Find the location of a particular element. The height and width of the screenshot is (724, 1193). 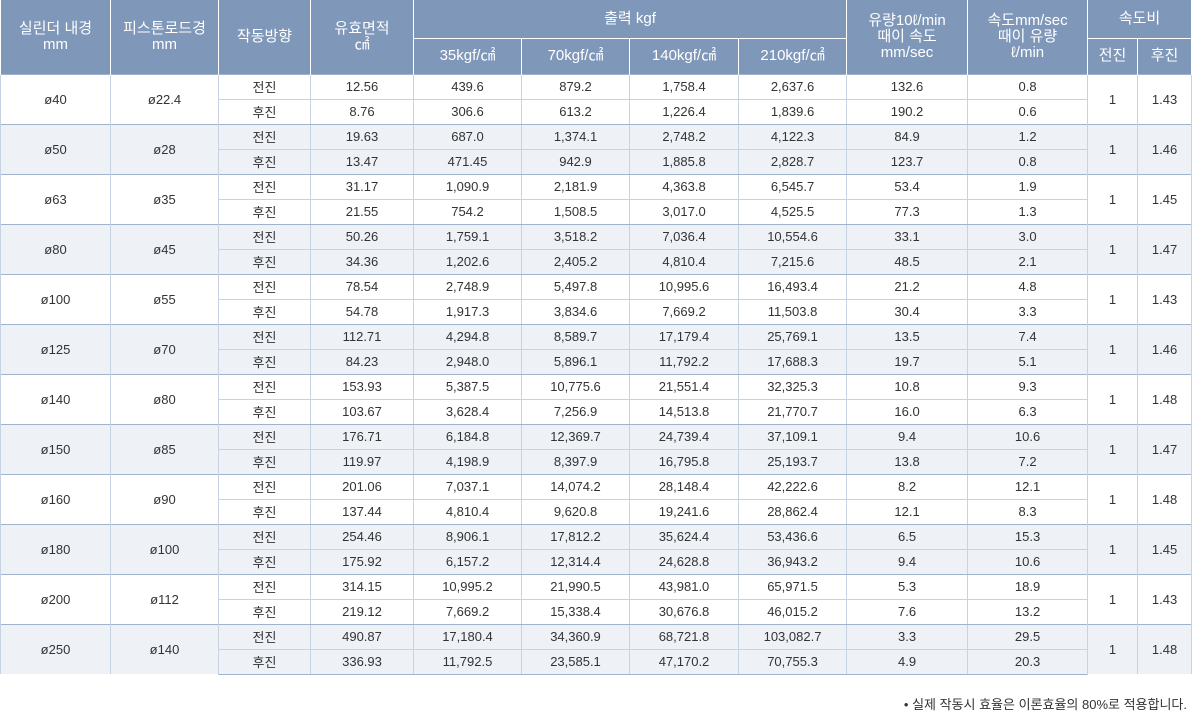

cell-area: 31.17 is located at coordinates (362, 186).